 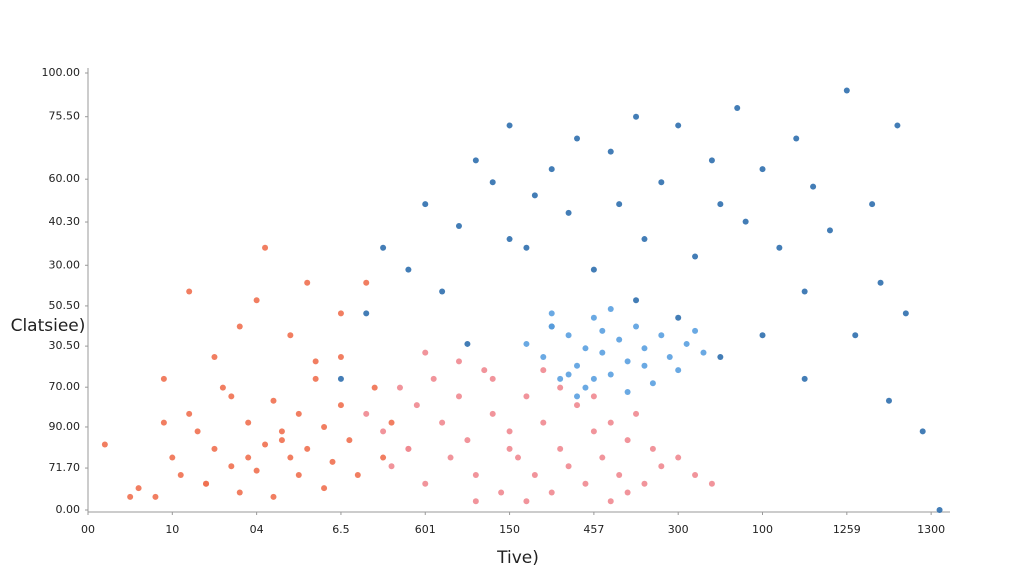 What do you see at coordinates (65, 386) in the screenshot?
I see `y-tick-label: 70.00` at bounding box center [65, 386].